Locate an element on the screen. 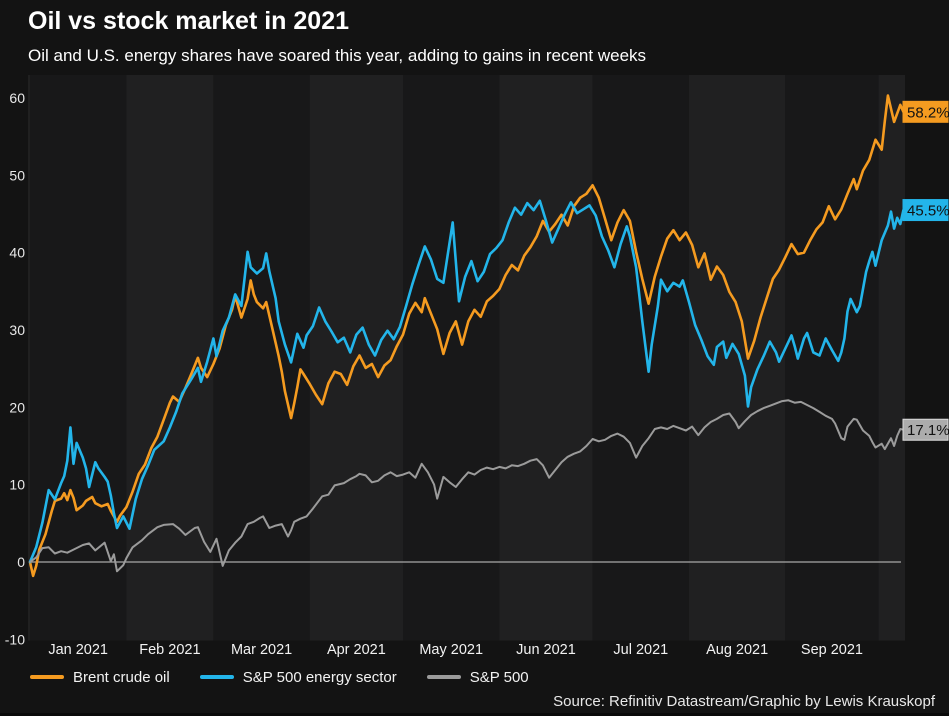  x-tick-label: Apr 2021 is located at coordinates (356, 650).